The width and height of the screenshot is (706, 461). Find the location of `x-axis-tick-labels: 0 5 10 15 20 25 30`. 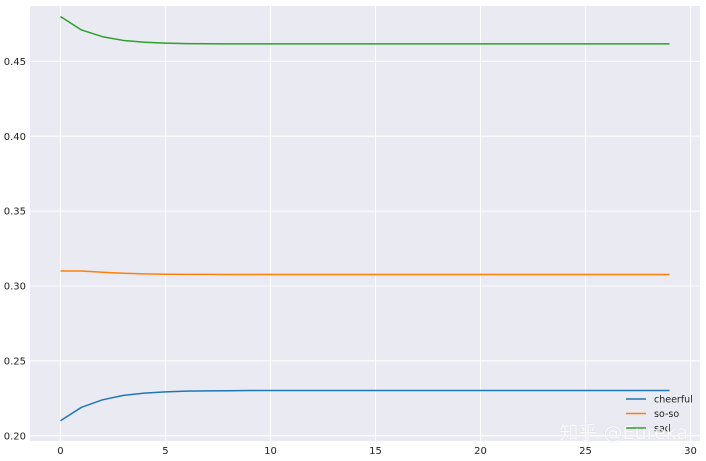

x-axis-tick-labels: 0 5 10 15 20 25 30 is located at coordinates (377, 451).